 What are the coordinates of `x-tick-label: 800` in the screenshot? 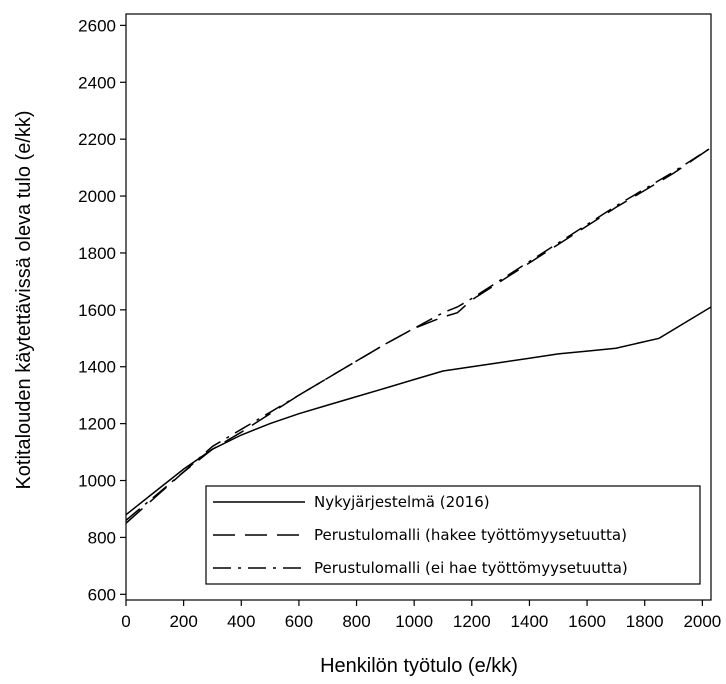 It's located at (356, 621).